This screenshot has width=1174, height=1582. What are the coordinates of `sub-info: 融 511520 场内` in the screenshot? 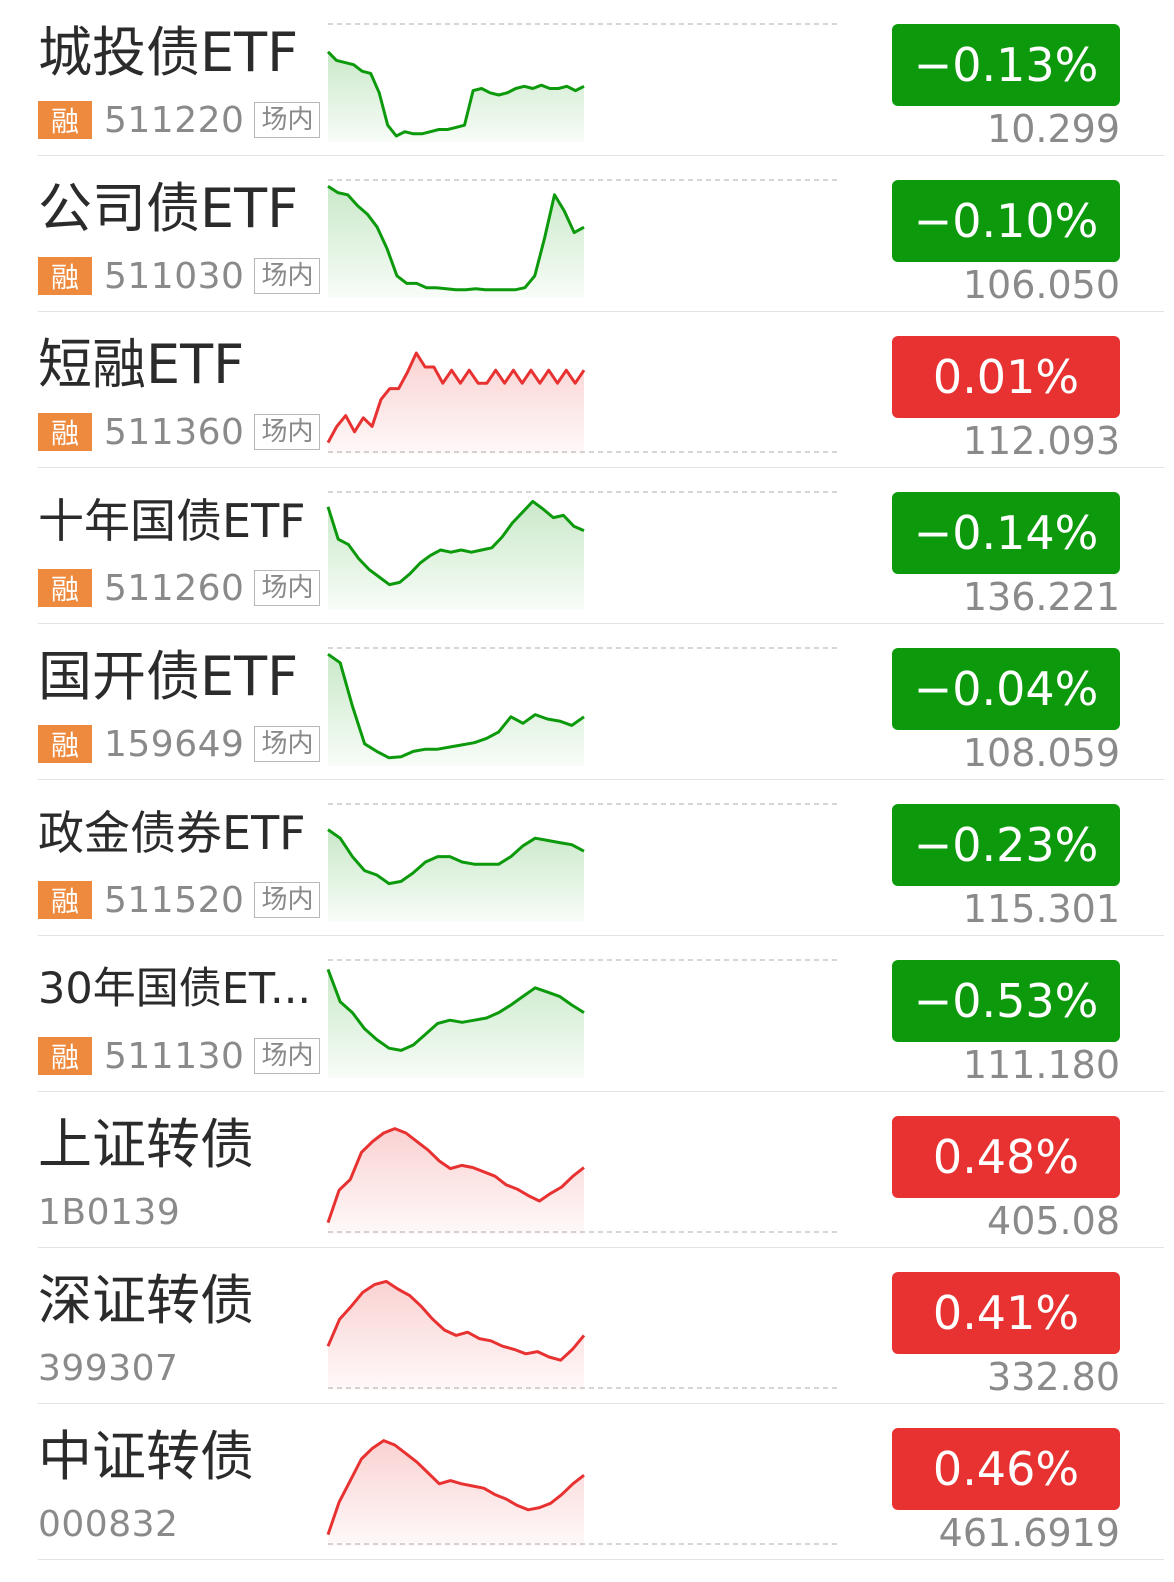 It's located at (179, 900).